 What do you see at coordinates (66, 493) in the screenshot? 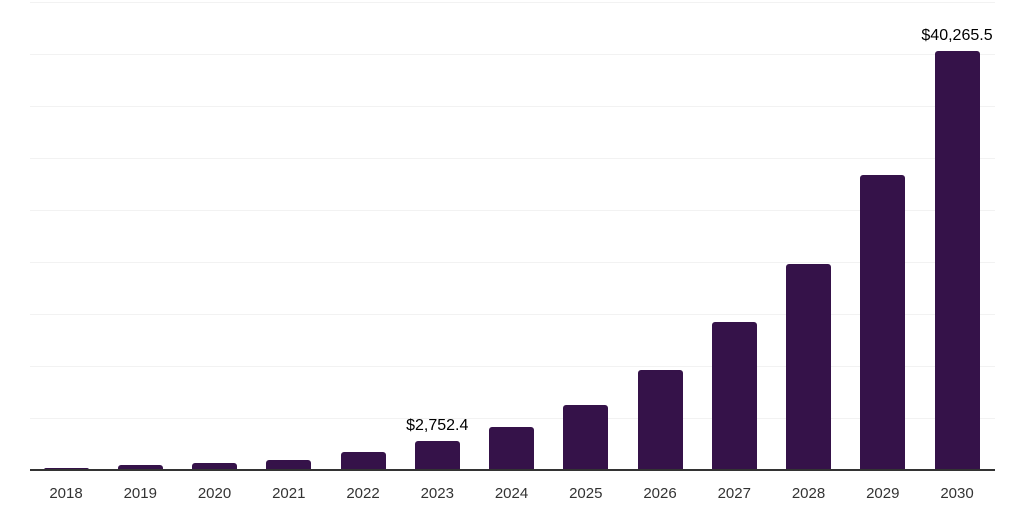
I see `x-axis-label-2018: 2018` at bounding box center [66, 493].